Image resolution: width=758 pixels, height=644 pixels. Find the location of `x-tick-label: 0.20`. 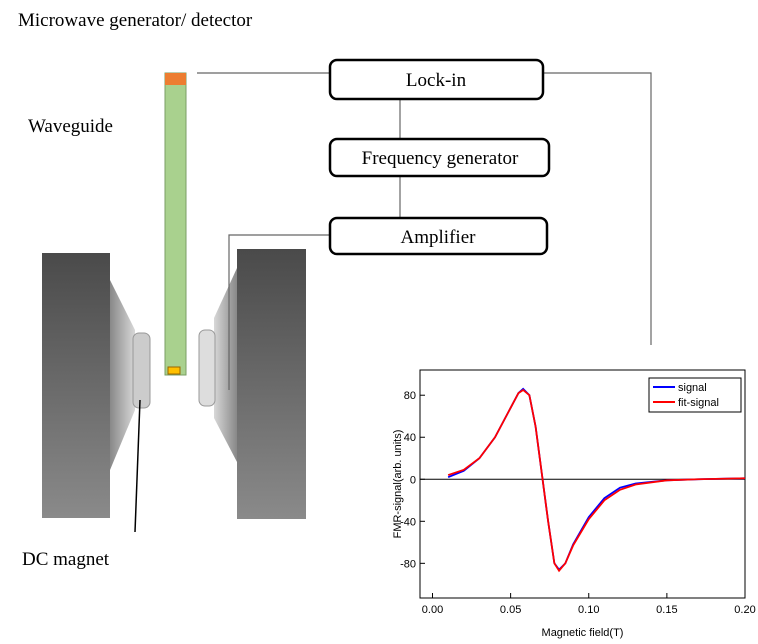

x-tick-label: 0.20 is located at coordinates (744, 610).